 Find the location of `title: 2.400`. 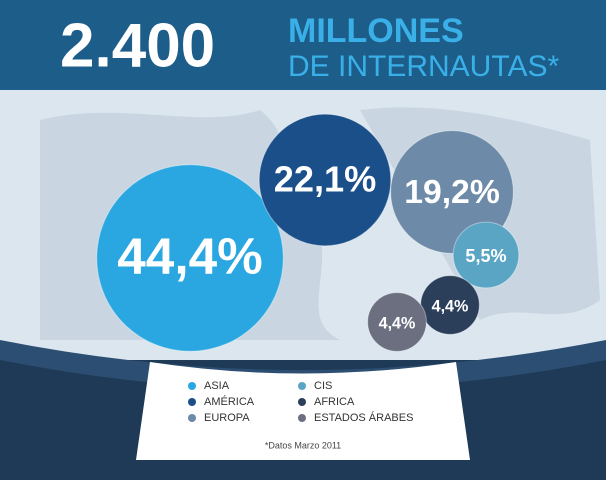

title: 2.400 is located at coordinates (137, 45).